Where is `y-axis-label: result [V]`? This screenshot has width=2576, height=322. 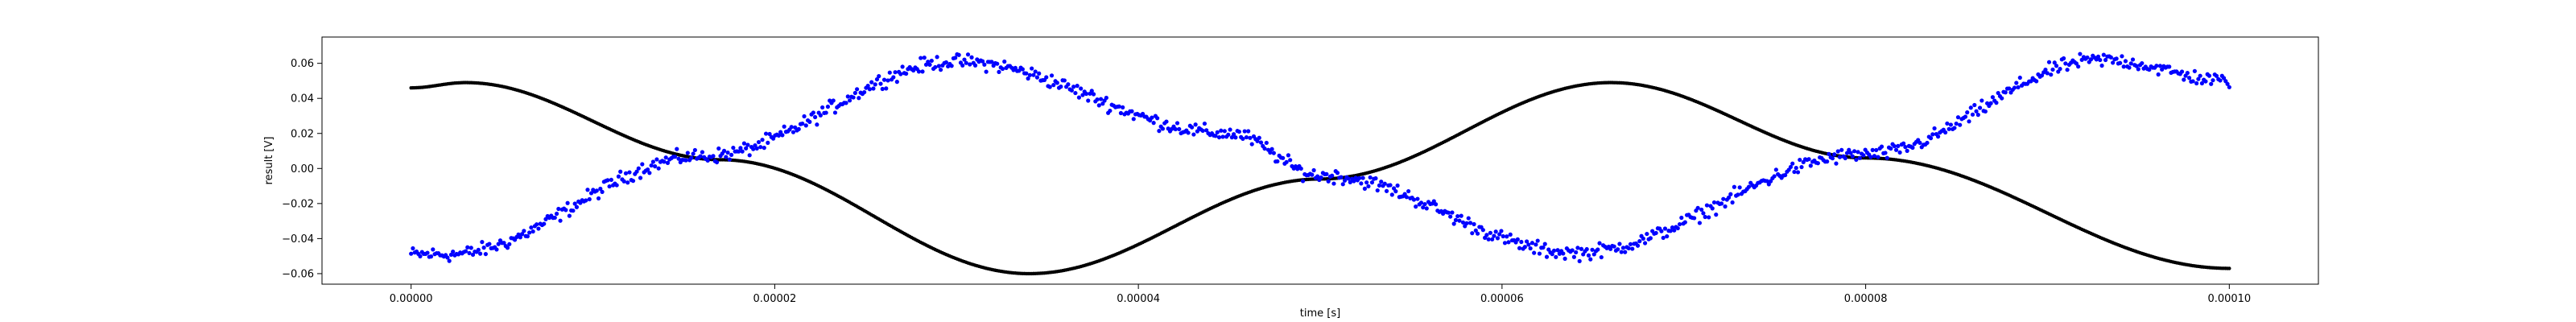 y-axis-label: result [V] is located at coordinates (269, 161).